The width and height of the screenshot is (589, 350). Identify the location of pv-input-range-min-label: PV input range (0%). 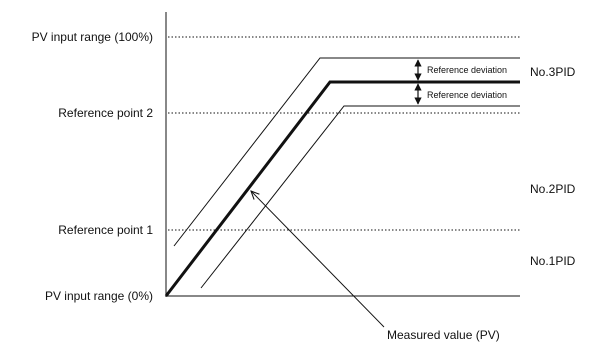
(99, 296).